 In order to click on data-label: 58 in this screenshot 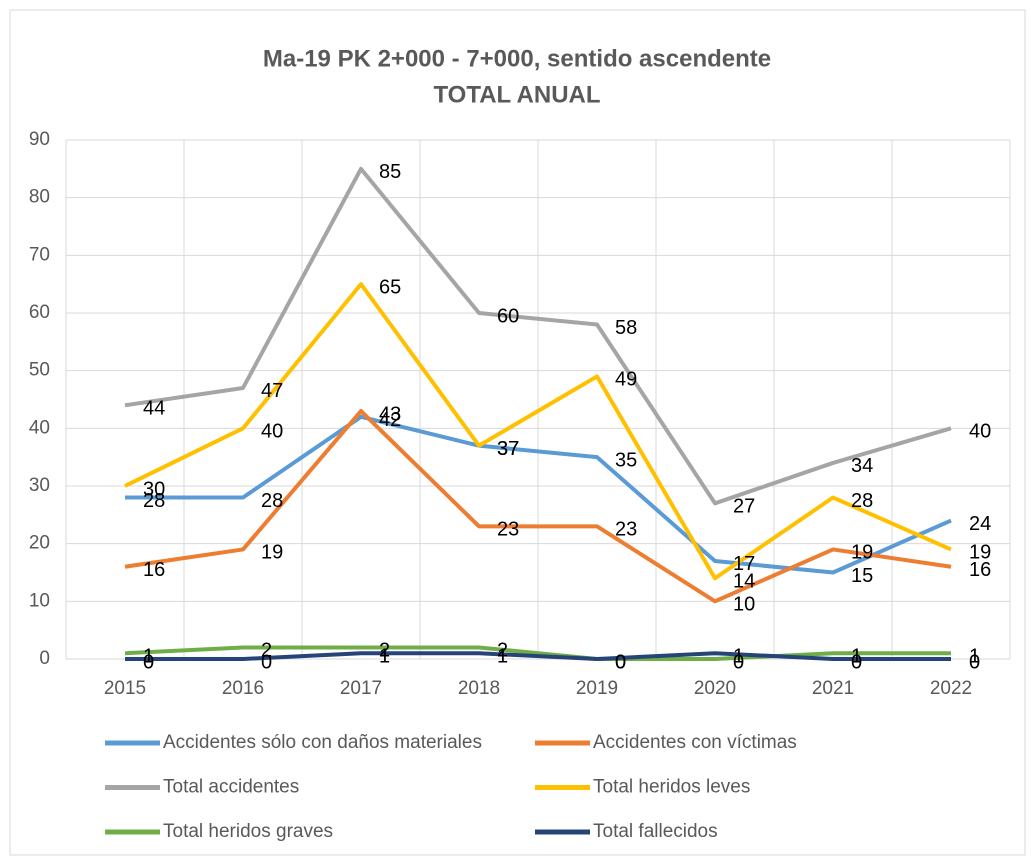, I will do `click(626, 328)`.